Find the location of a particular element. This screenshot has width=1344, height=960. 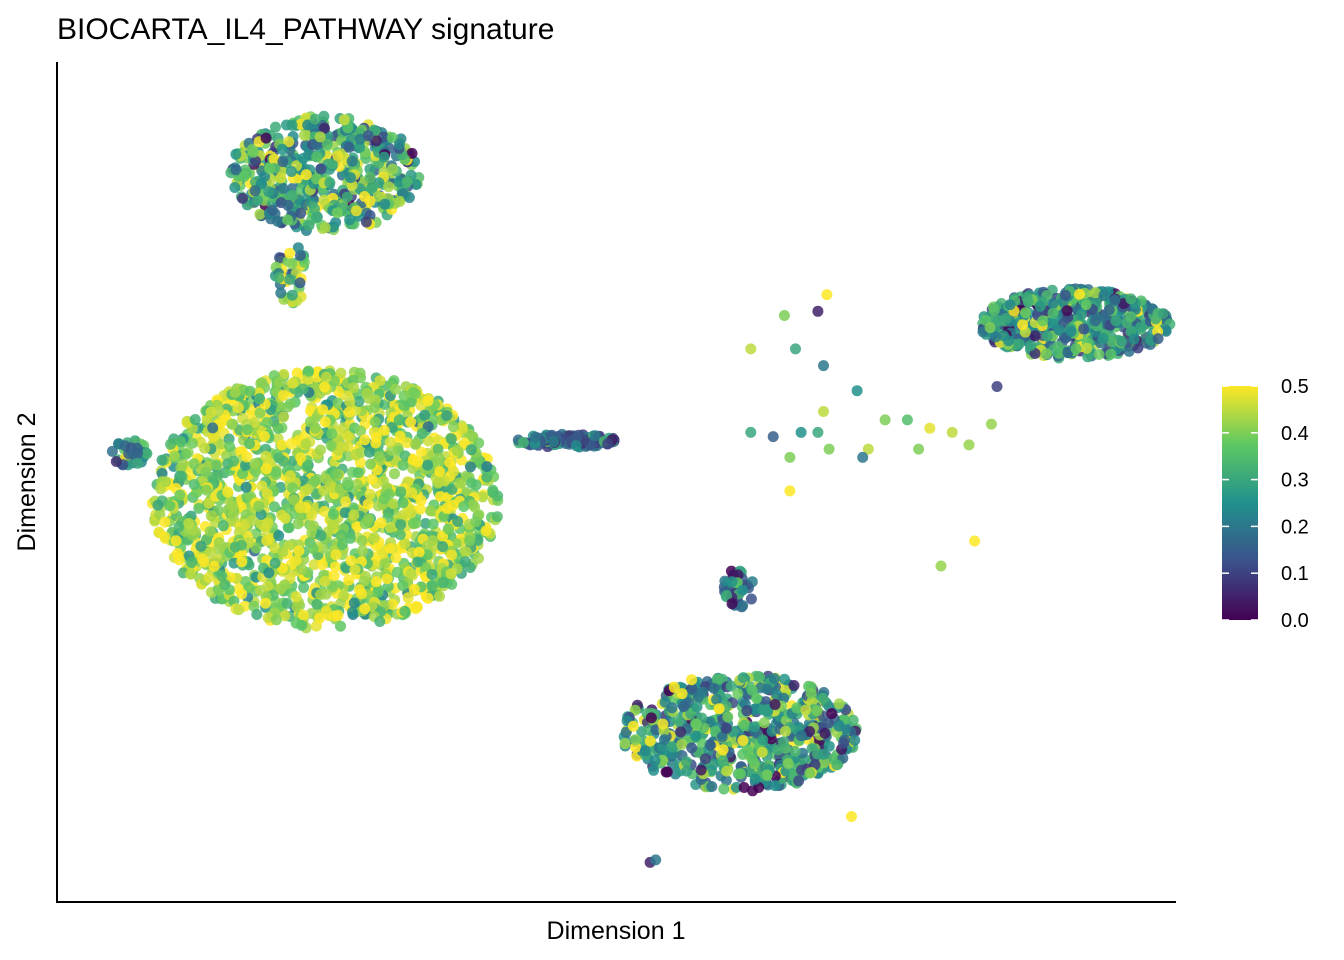

legend-tick-label: 0.4 is located at coordinates (1295, 434).